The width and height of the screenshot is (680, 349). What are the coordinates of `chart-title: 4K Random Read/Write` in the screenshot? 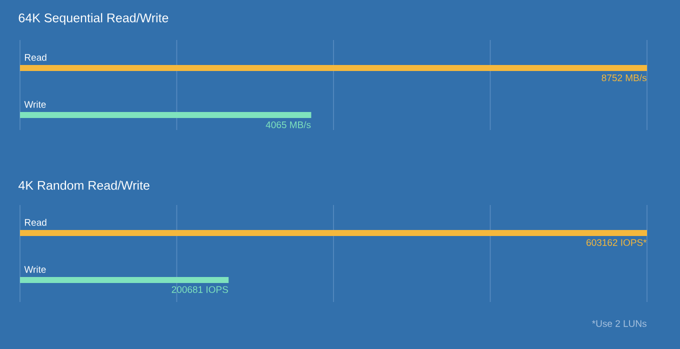 It's located at (84, 185).